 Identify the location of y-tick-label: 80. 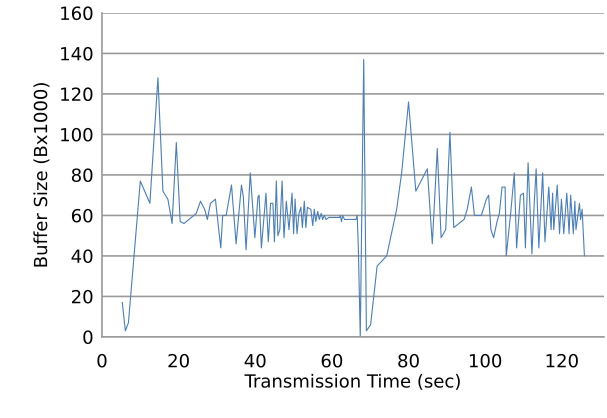
(82, 175).